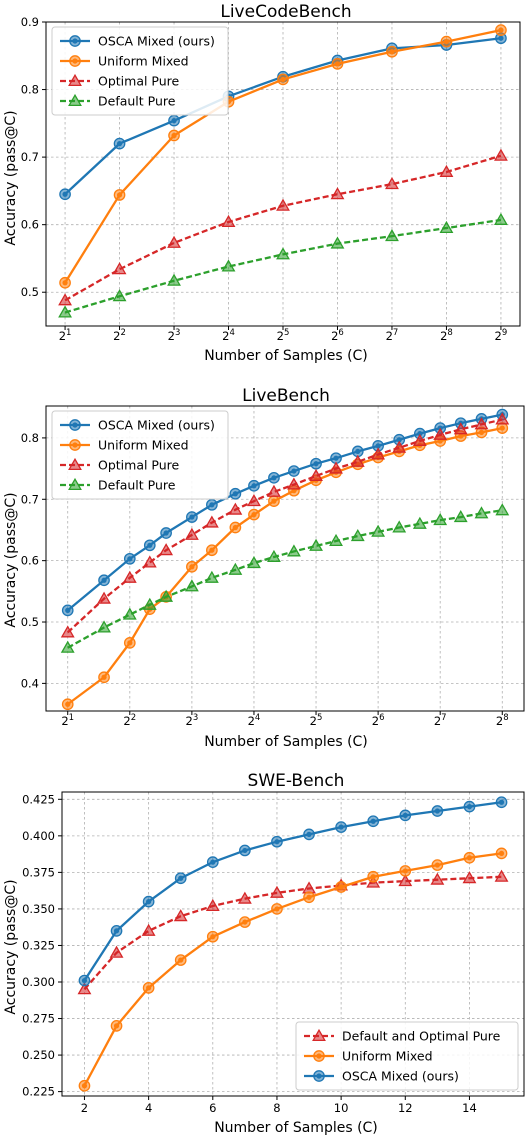  Describe the element at coordinates (174, 335) in the screenshot. I see `x-tick-label: 23` at that location.